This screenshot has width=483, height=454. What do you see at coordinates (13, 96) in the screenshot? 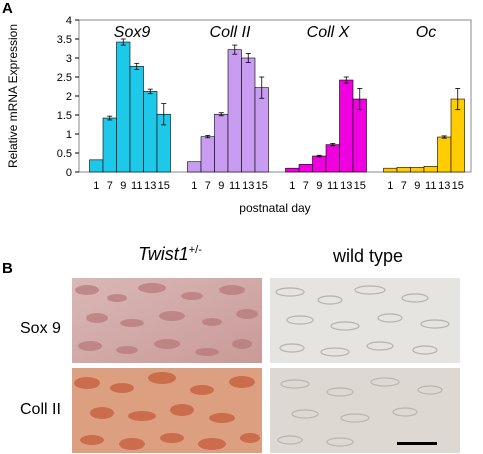
I see `y-axis-label: Relative mRNA Expression` at bounding box center [13, 96].